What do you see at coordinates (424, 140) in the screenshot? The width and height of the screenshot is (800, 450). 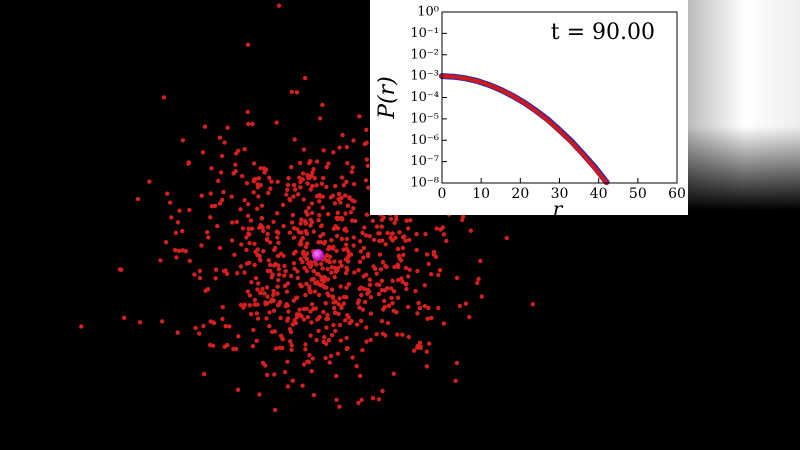 I see `y-tick-label: 10⁻⁶` at bounding box center [424, 140].